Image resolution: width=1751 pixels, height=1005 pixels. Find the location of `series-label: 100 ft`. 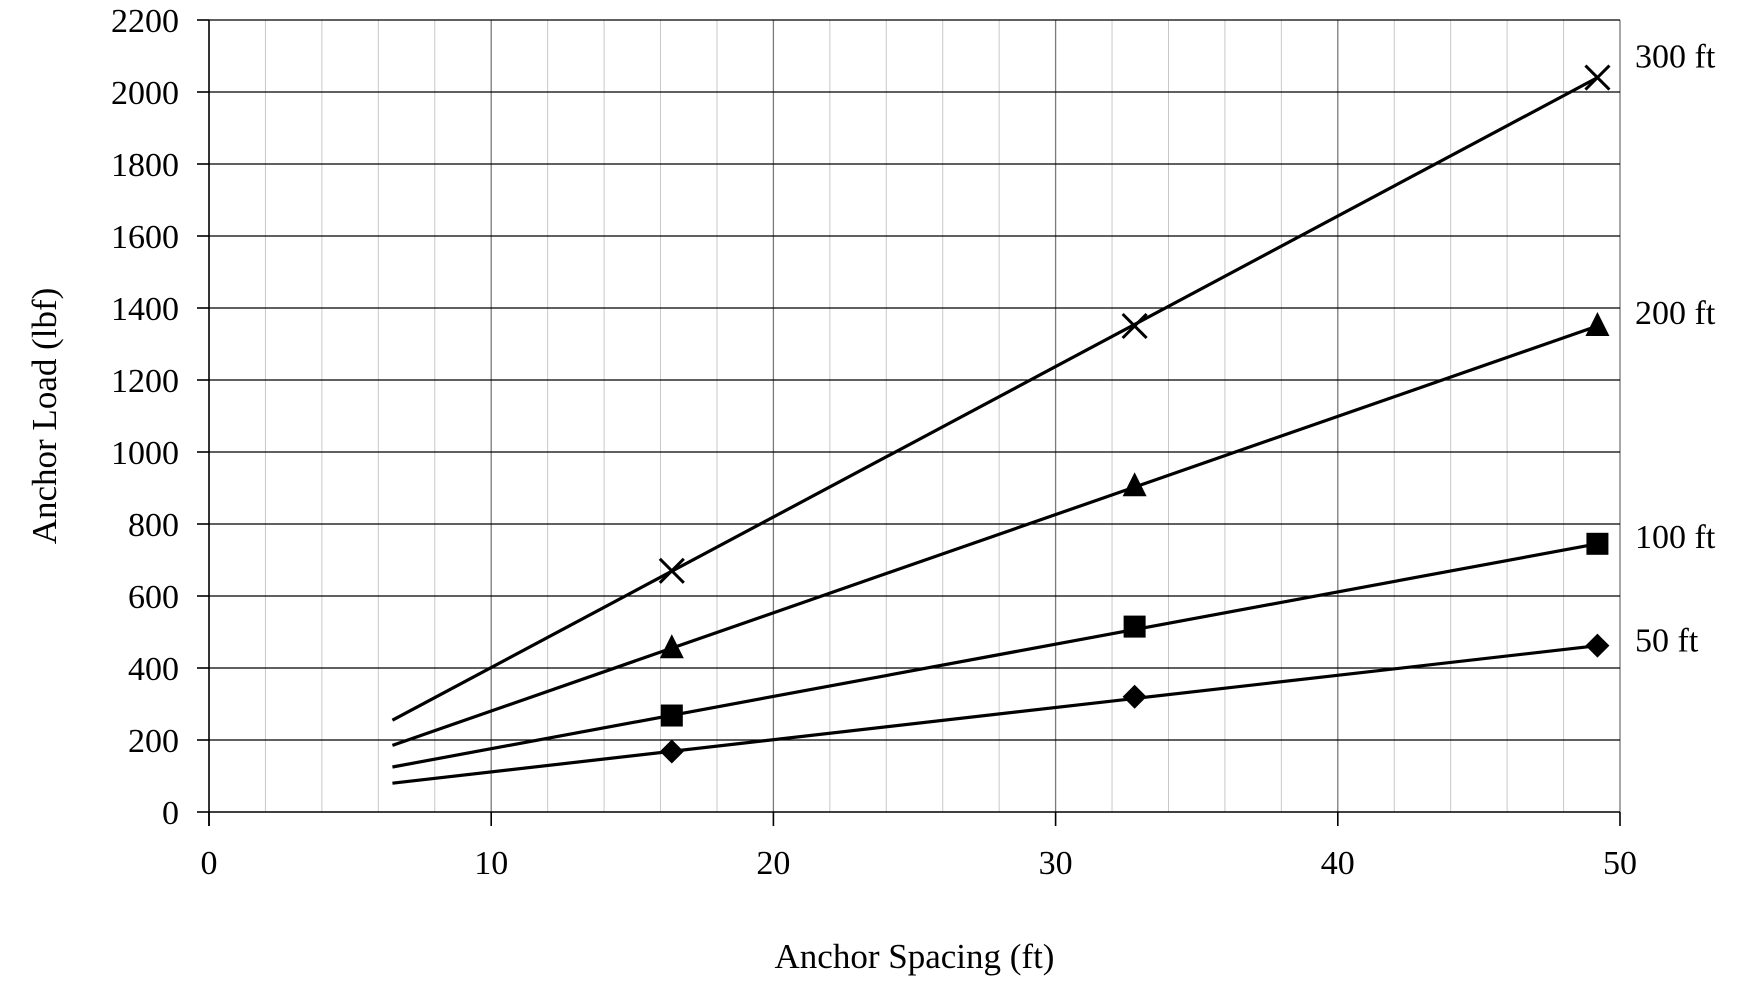

series-label: 100 ft is located at coordinates (1675, 537).